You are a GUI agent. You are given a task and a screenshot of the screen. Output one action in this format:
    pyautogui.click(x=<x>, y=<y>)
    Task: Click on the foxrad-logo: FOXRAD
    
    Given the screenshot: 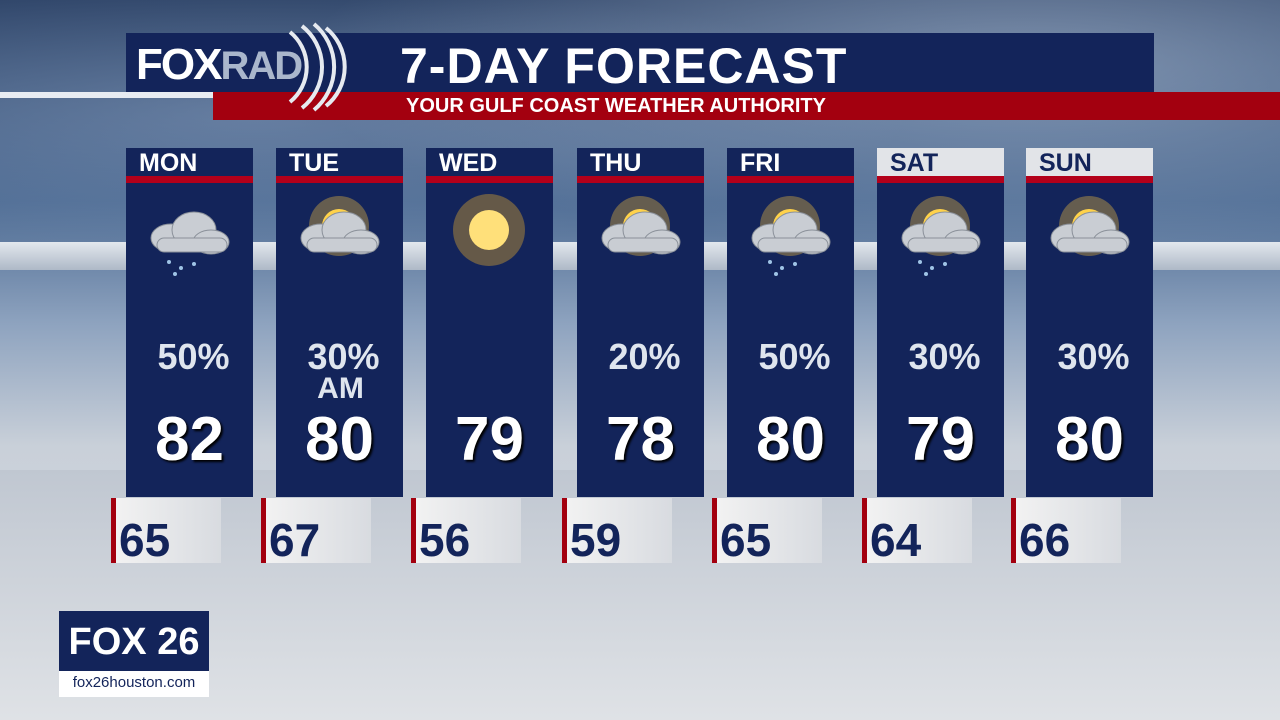 What is the action you would take?
    pyautogui.click(x=219, y=64)
    